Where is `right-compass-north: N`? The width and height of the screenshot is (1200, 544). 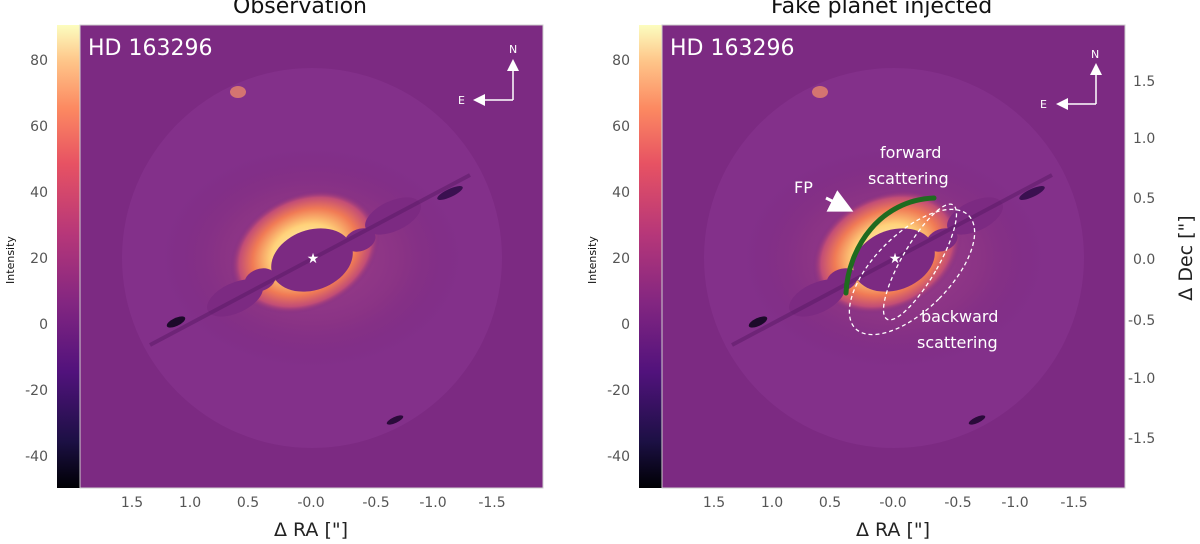 right-compass-north: N is located at coordinates (1095, 54).